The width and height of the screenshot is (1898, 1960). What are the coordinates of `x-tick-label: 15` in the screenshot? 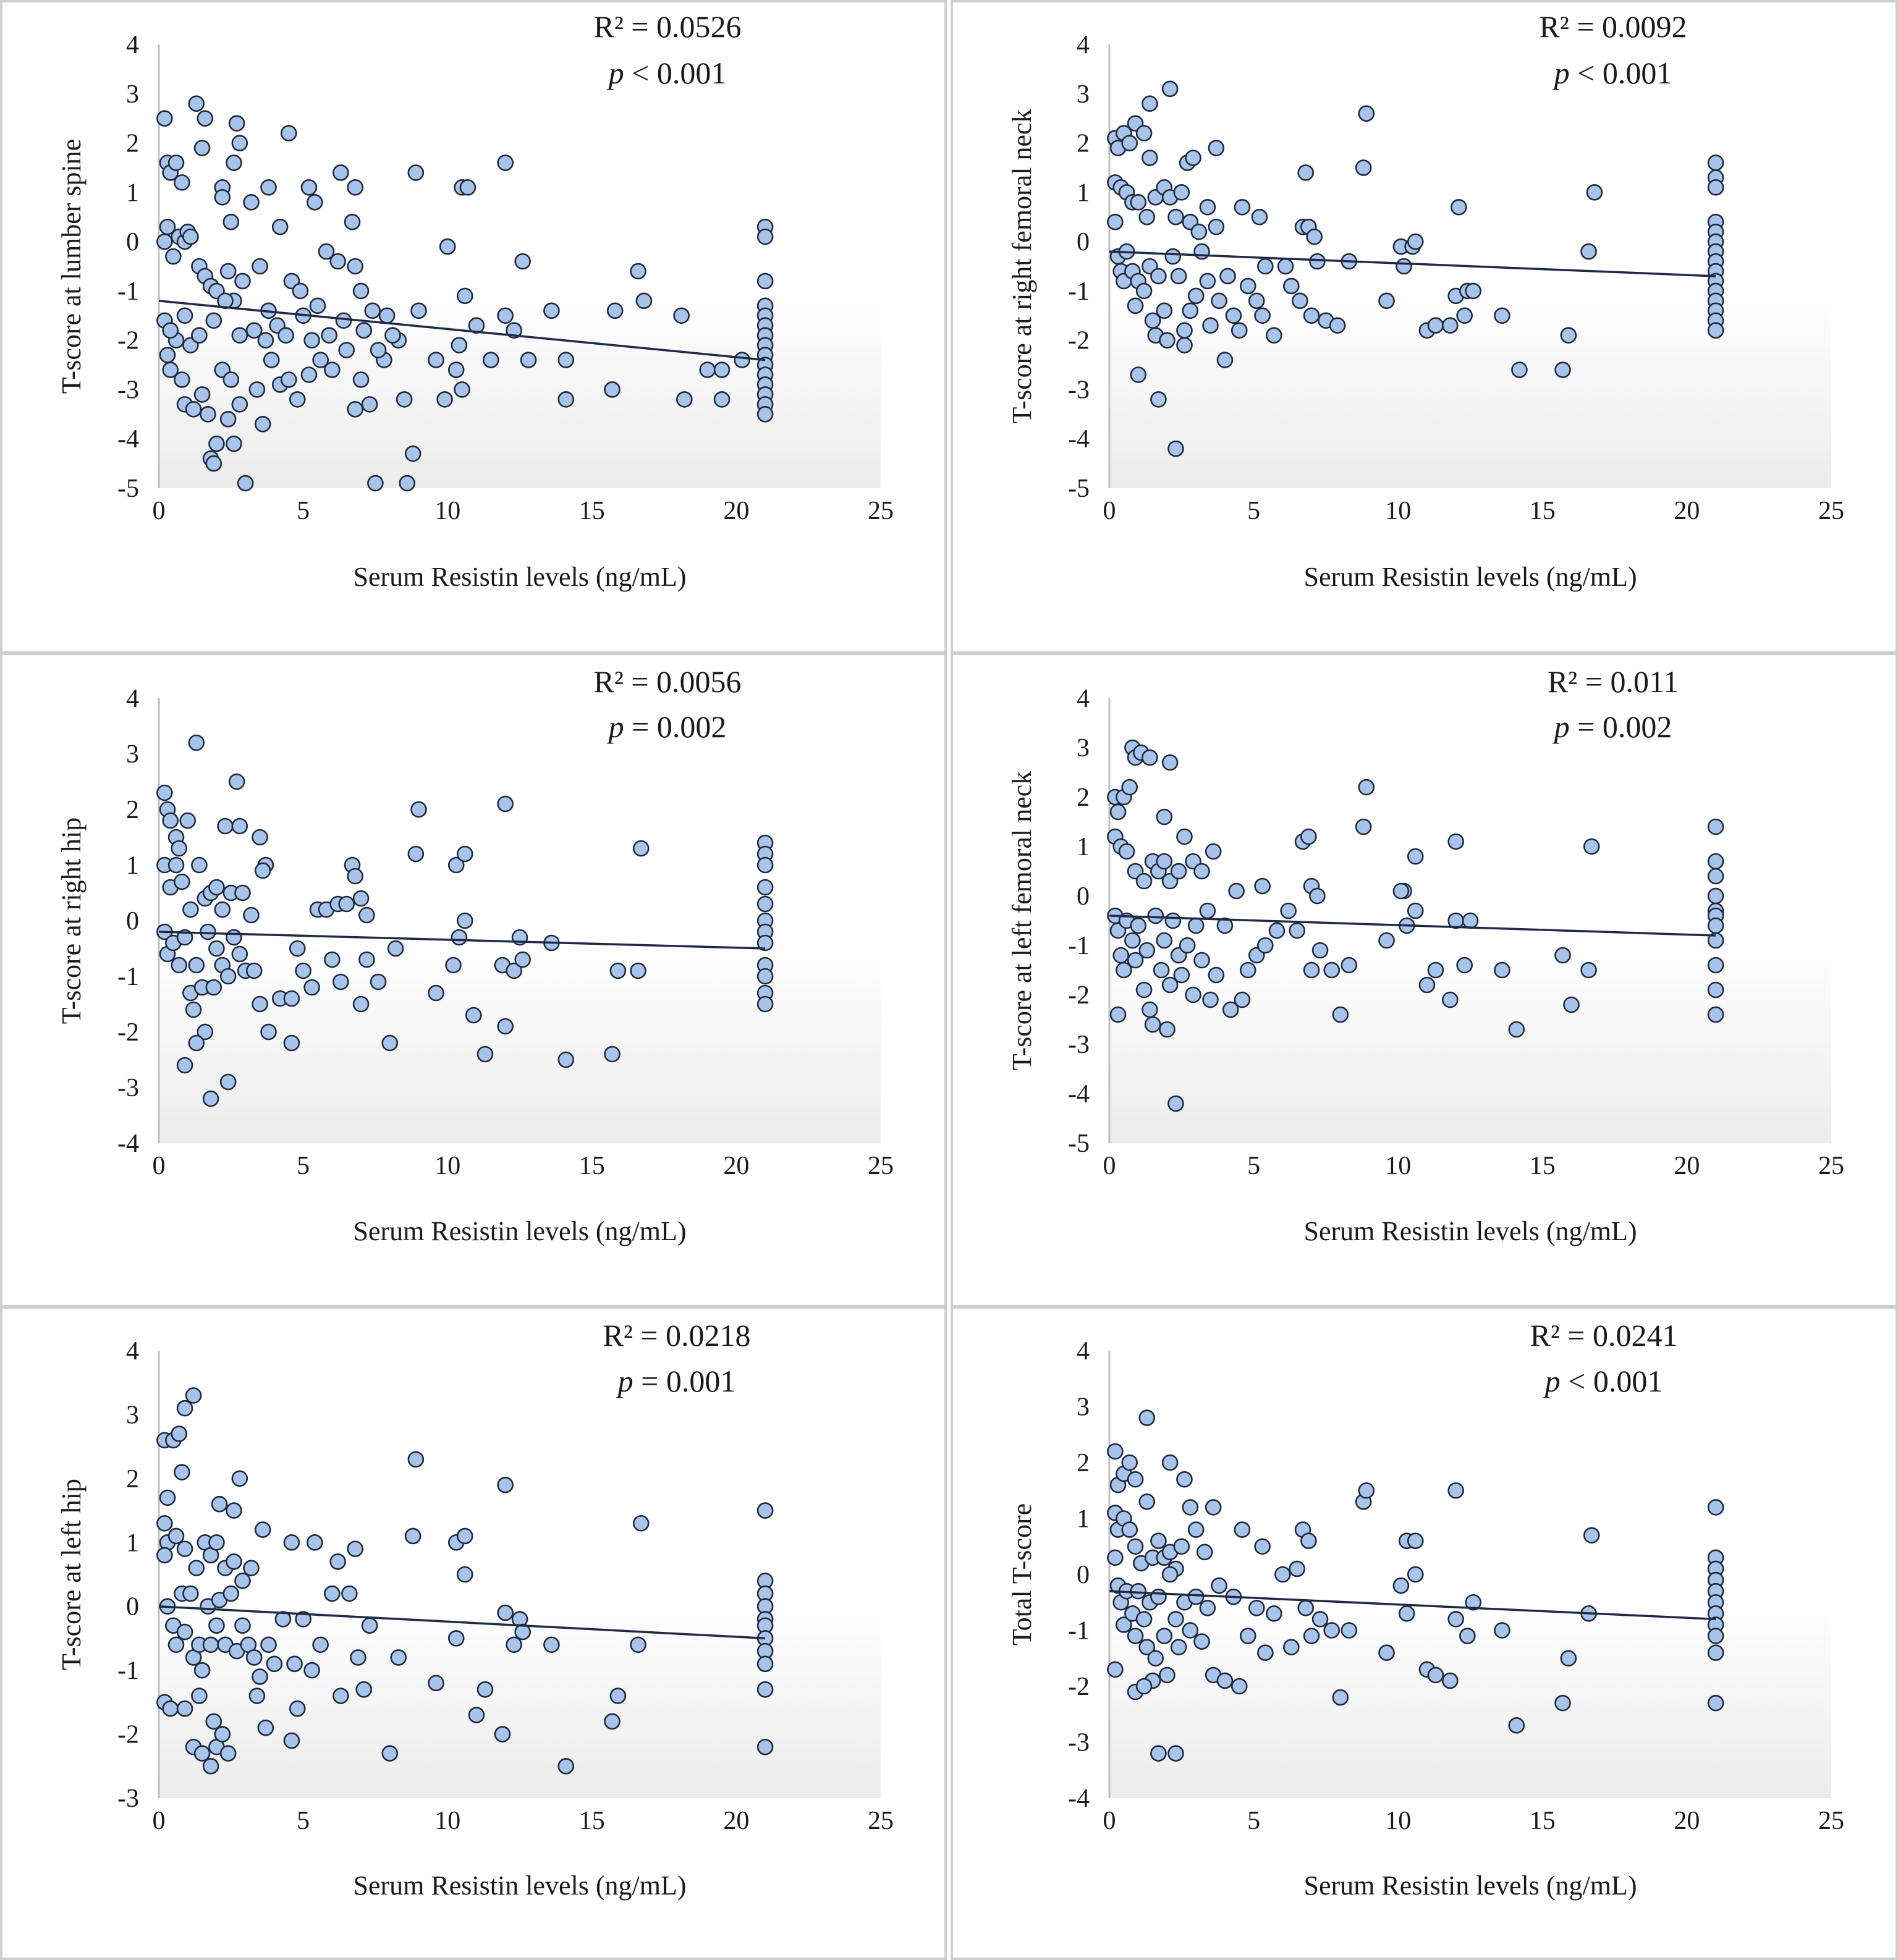 It's located at (592, 1166).